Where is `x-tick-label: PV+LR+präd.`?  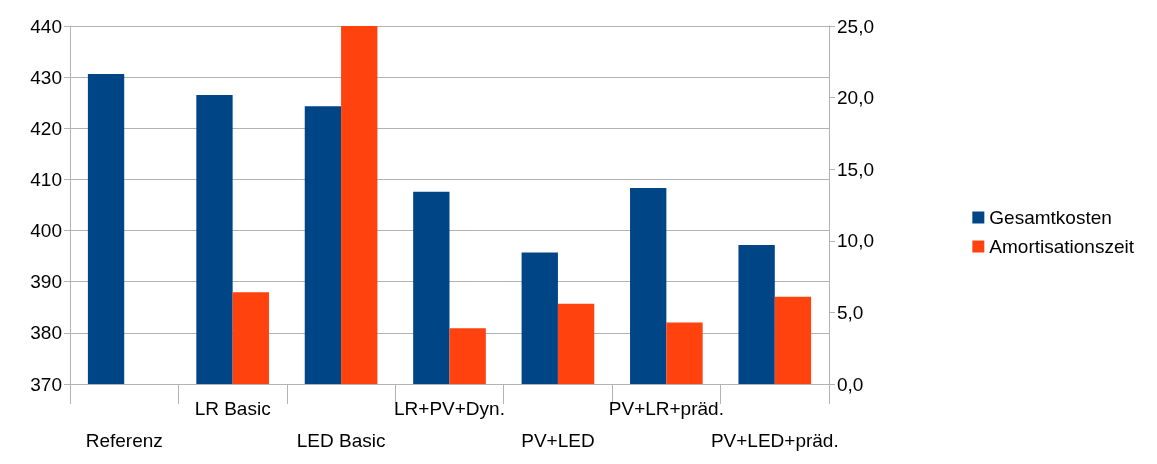
x-tick-label: PV+LR+präd. is located at coordinates (666, 408).